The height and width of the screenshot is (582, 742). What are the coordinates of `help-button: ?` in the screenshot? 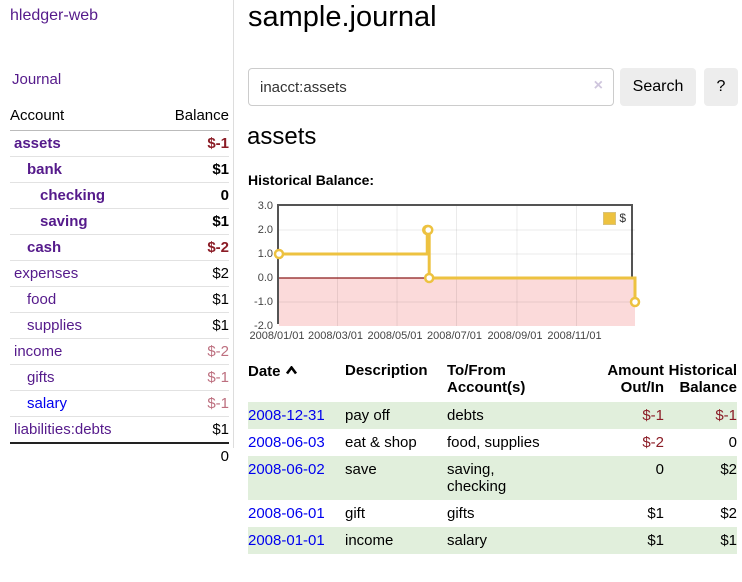 It's located at (721, 87).